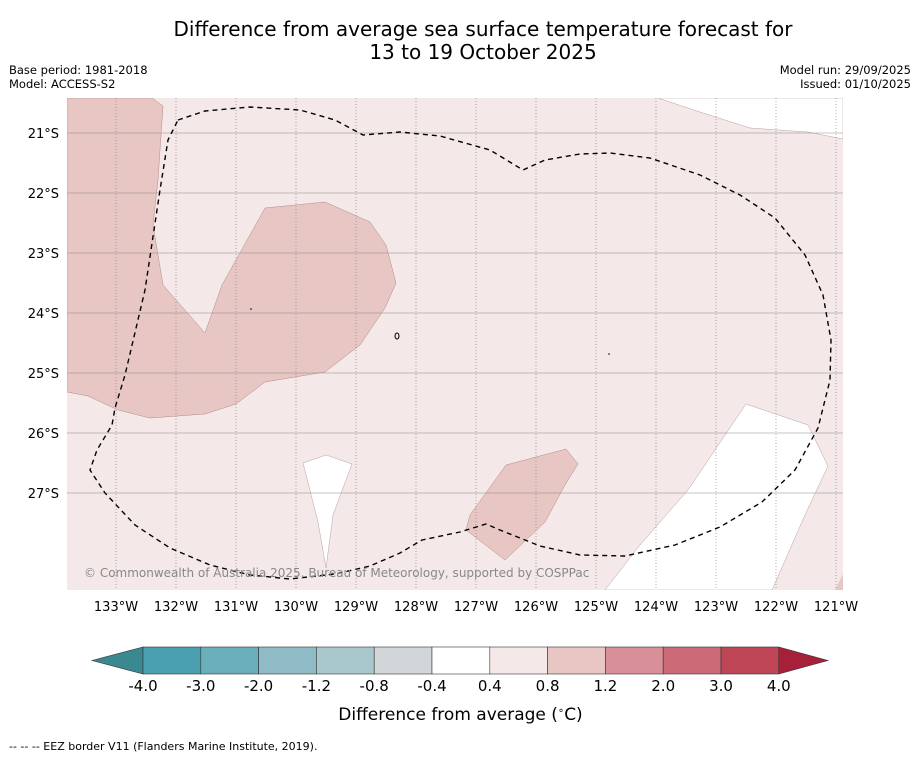  What do you see at coordinates (431, 686) in the screenshot?
I see `colorbar-tick-label: -0.4` at bounding box center [431, 686].